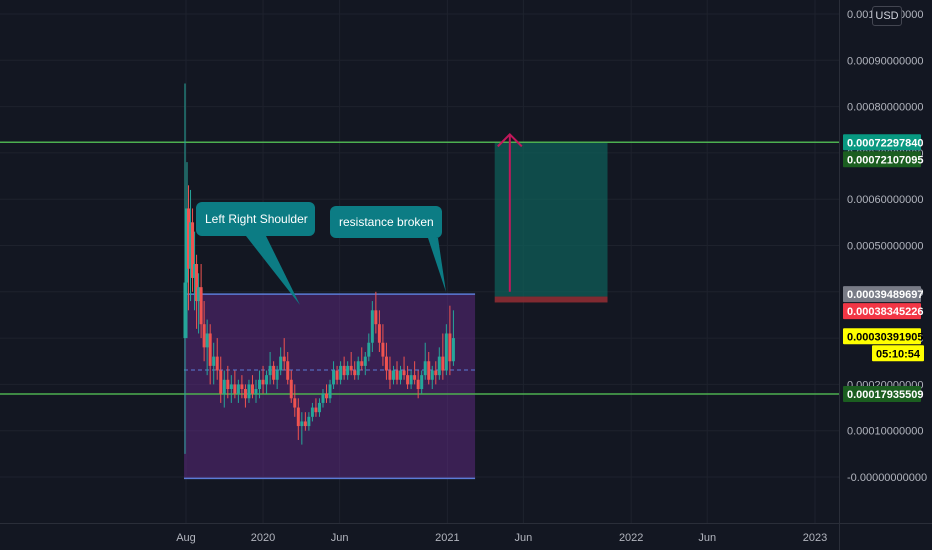 The image size is (932, 550). Describe the element at coordinates (885, 160) in the screenshot. I see `price-tag-label: 0.00072107095` at that location.